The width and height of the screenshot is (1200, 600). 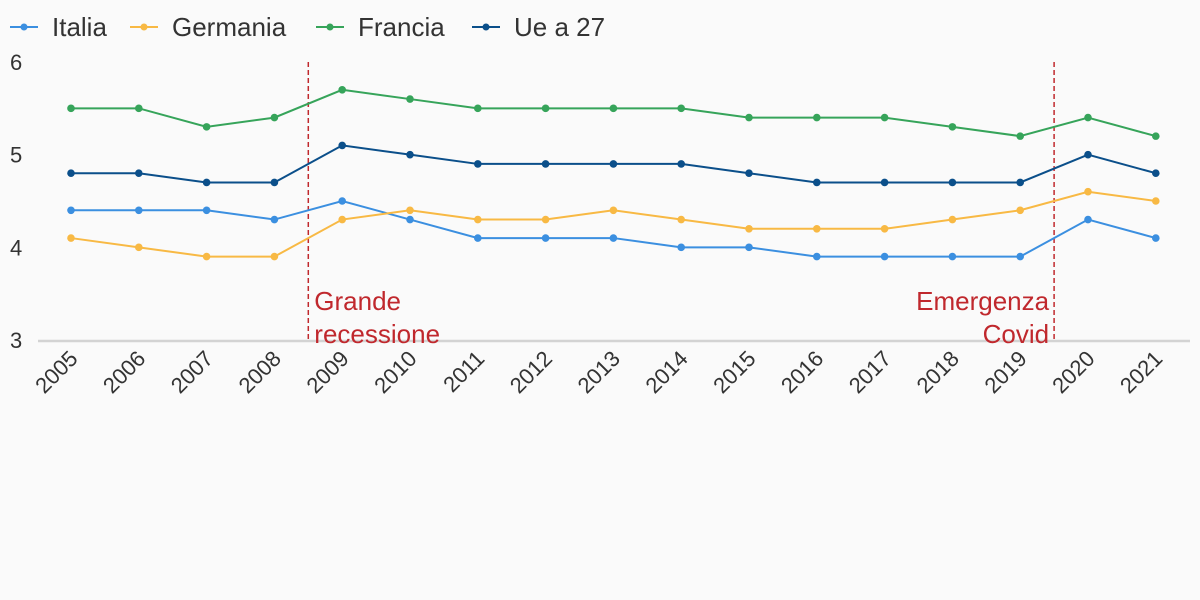 What do you see at coordinates (307, 27) in the screenshot?
I see `legend: Italia Germania Francia Ue a 27` at bounding box center [307, 27].